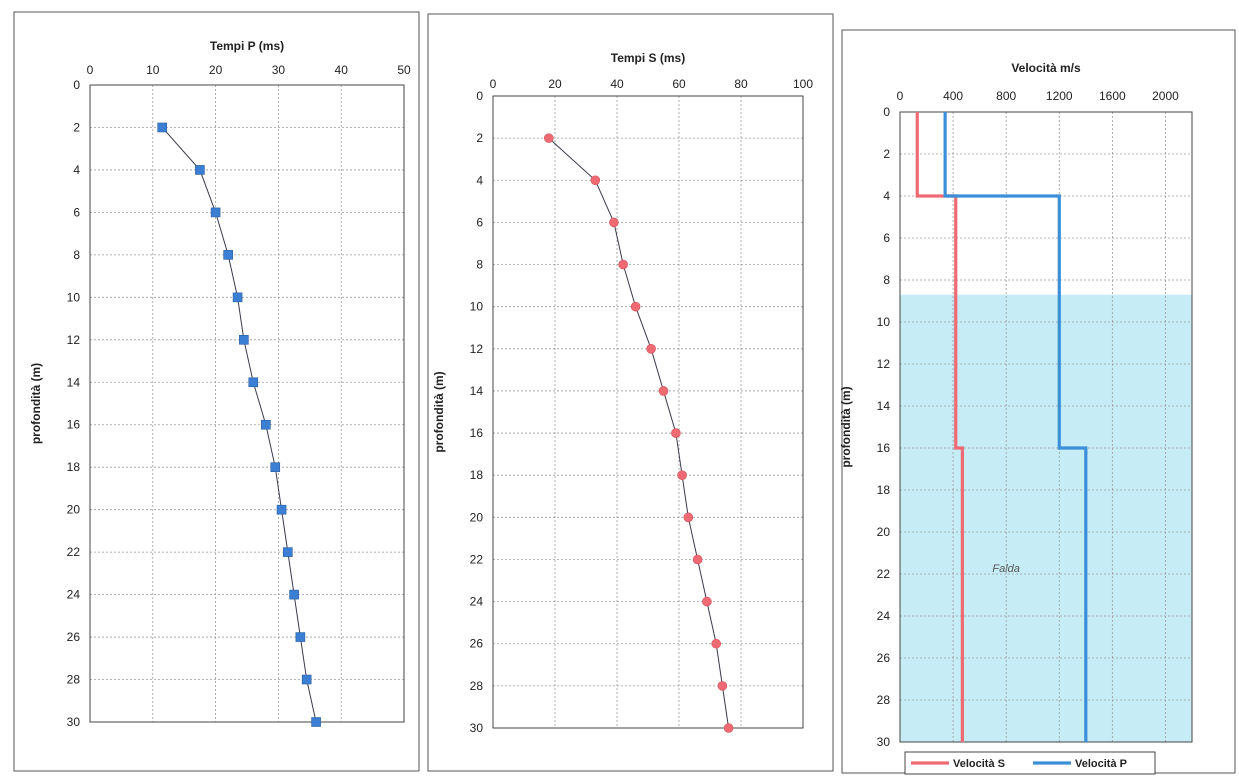  I want to click on x-tick-label: 400, so click(953, 96).